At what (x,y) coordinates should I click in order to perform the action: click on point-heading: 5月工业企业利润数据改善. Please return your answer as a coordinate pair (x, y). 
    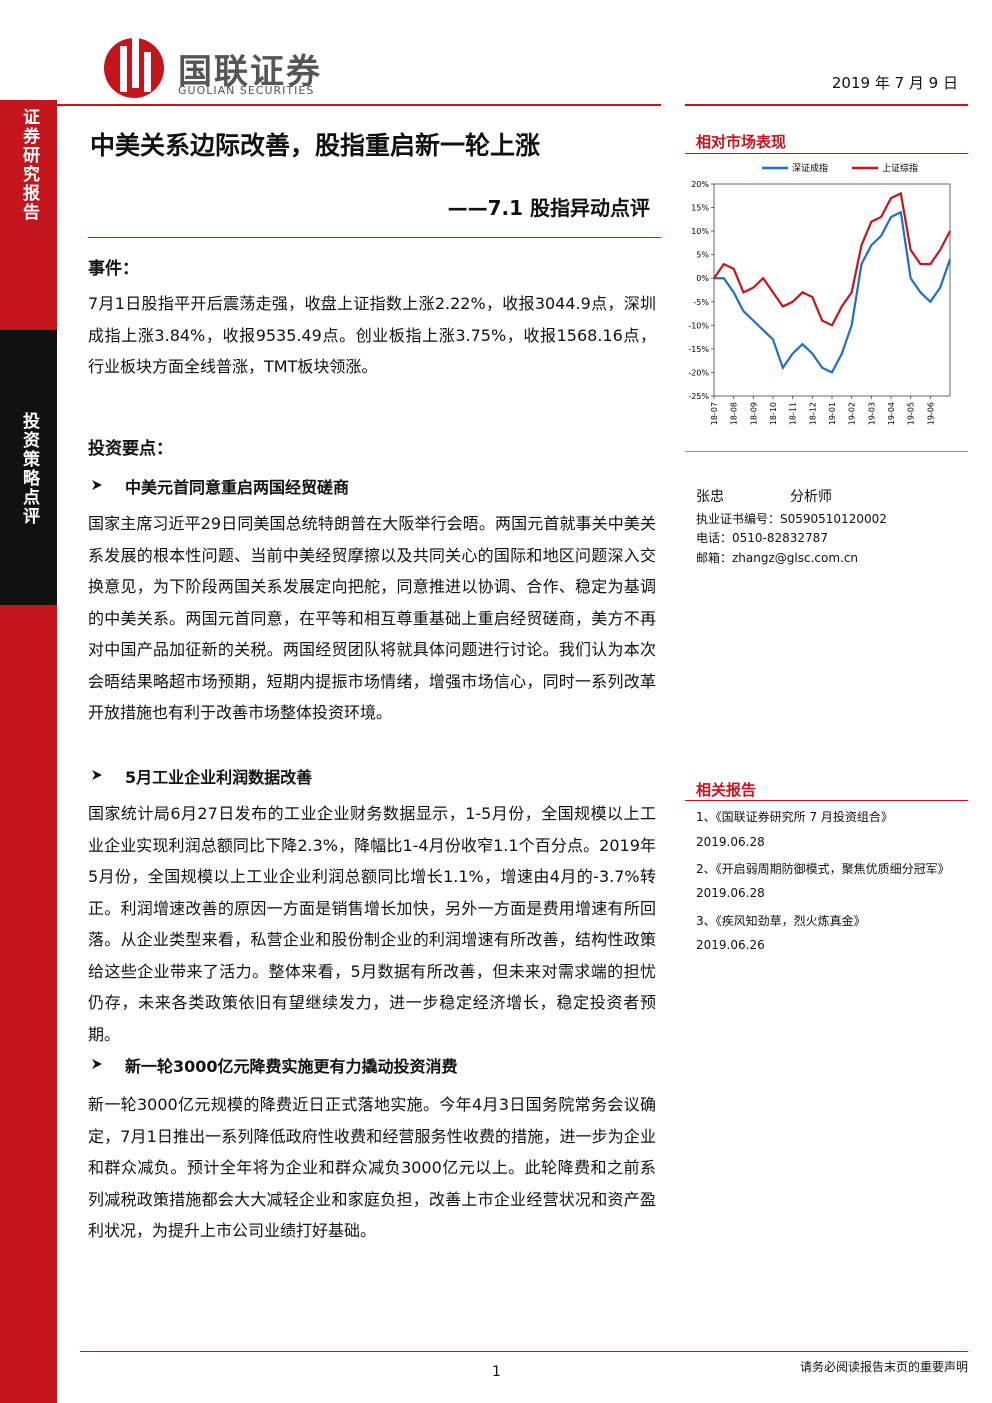
    Looking at the image, I should click on (219, 777).